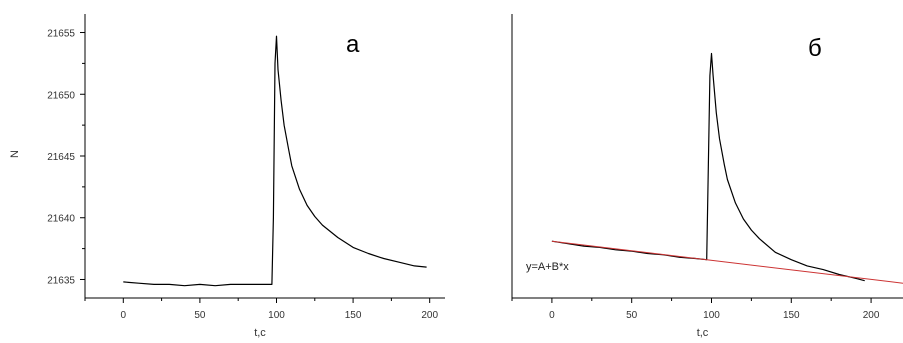 This screenshot has width=903, height=343. What do you see at coordinates (61, 95) in the screenshot?
I see `y-tick-label: 21650` at bounding box center [61, 95].